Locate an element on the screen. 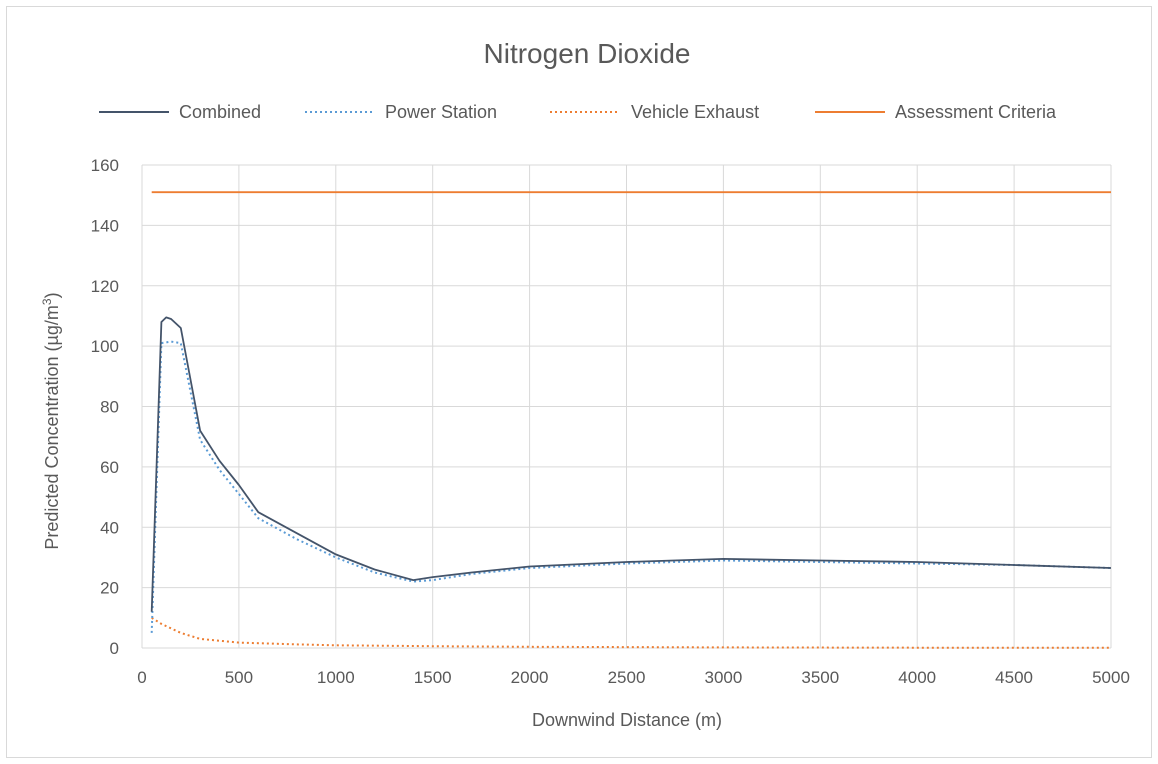 The image size is (1158, 764). y-tick-label: 40 is located at coordinates (109, 527).